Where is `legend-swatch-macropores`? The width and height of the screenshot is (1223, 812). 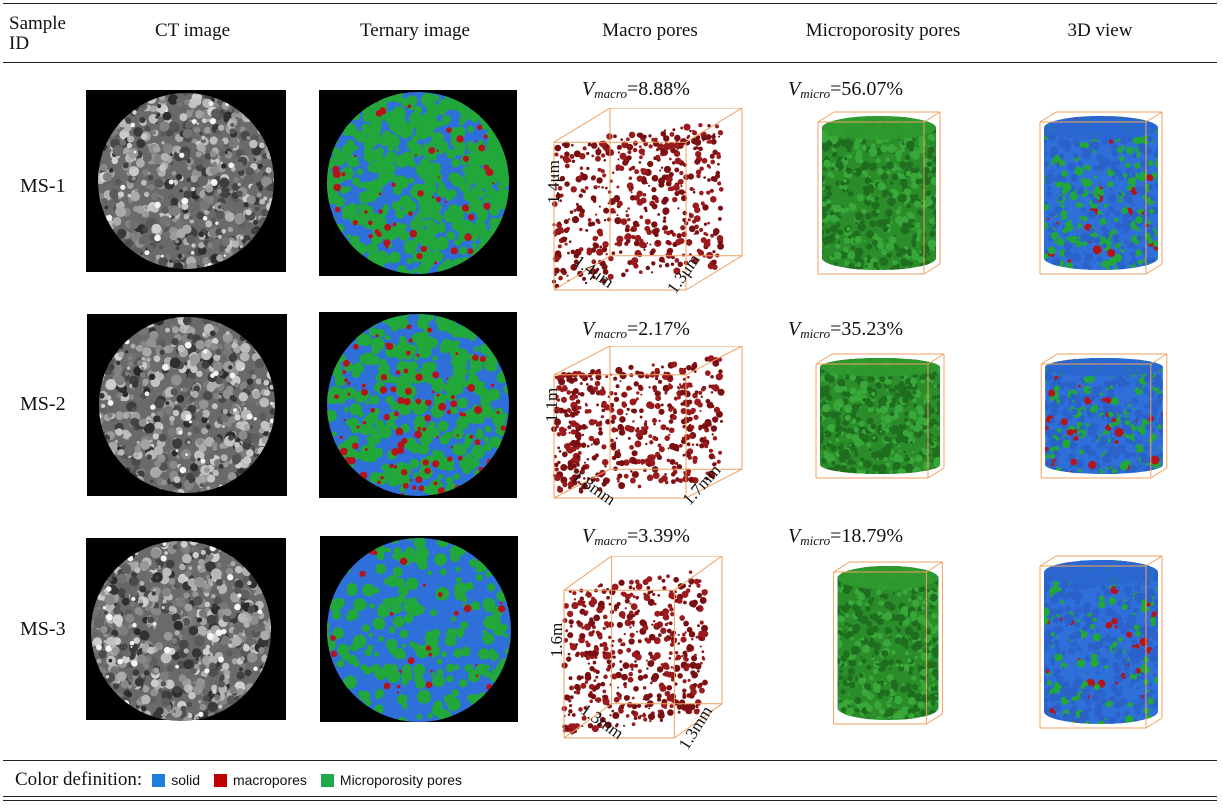
legend-swatch-macropores is located at coordinates (220, 780).